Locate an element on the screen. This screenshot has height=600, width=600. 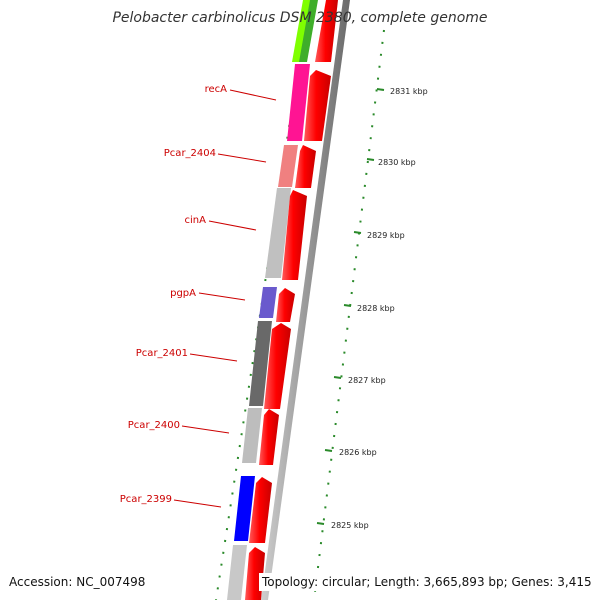
gene-label-Pcar_2404: Pcar_2404 is located at coordinates (190, 153).